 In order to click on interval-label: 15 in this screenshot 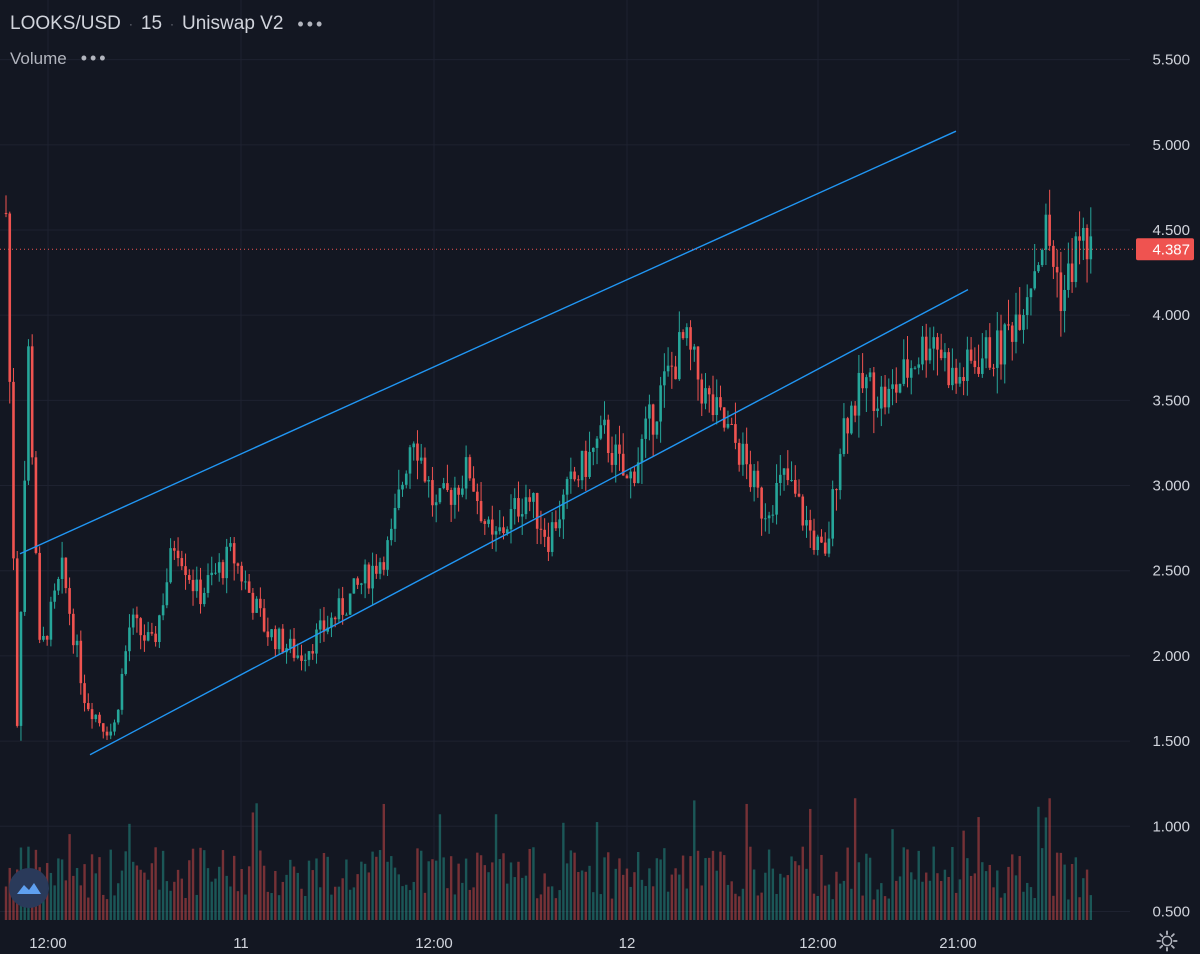, I will do `click(151, 23)`.